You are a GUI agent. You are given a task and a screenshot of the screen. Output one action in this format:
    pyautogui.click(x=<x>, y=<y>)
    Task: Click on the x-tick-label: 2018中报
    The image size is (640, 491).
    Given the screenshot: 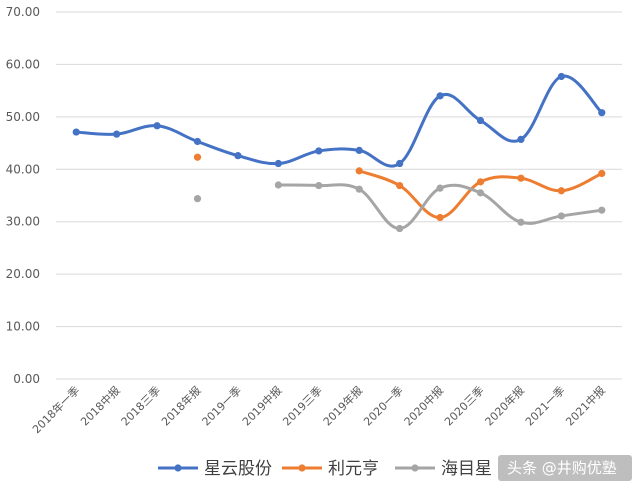 What is the action you would take?
    pyautogui.click(x=100, y=405)
    